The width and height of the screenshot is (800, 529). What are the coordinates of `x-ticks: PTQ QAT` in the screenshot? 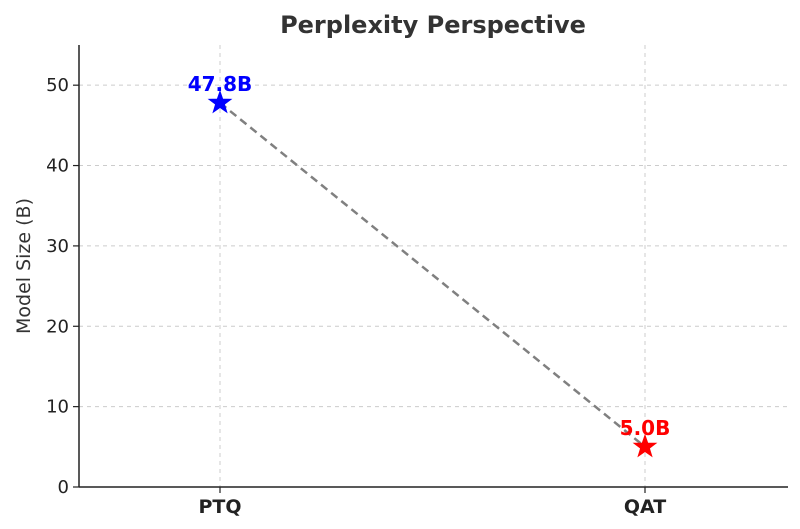 It's located at (432, 502).